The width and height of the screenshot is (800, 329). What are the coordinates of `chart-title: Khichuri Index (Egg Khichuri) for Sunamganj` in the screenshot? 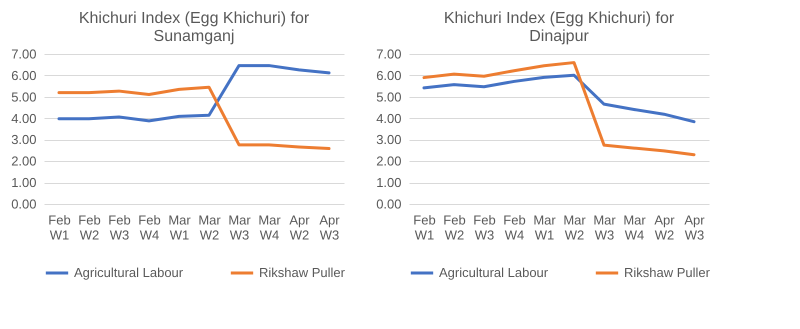 It's located at (194, 27).